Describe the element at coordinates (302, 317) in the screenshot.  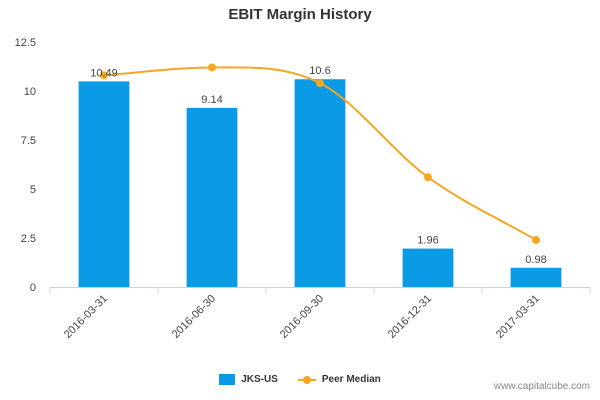
I see `x-tick-label: 2016-09-30` at that location.